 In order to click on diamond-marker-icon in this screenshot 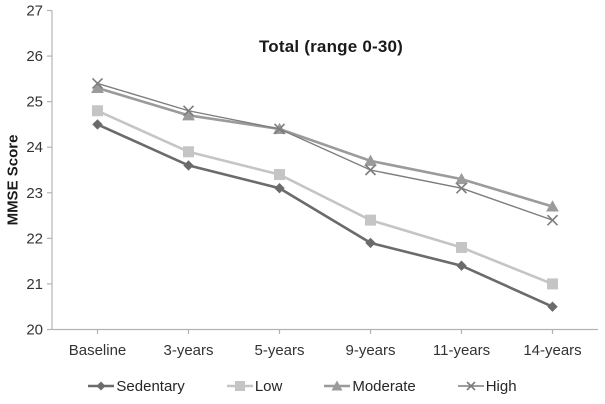, I will do `click(101, 386)`.